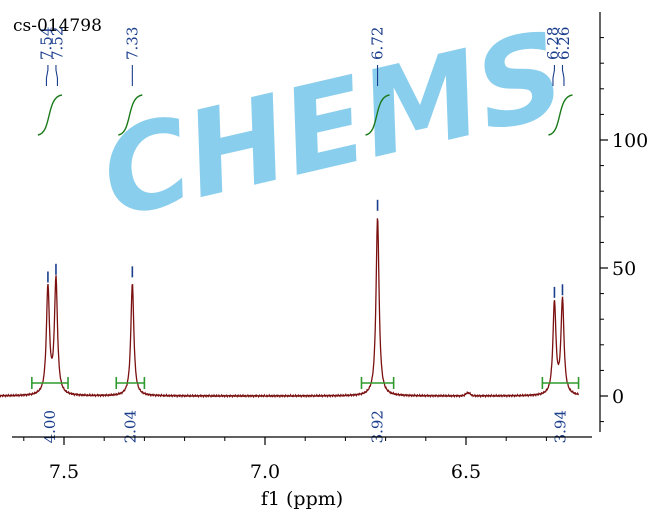 The image size is (654, 515). Describe the element at coordinates (378, 426) in the screenshot. I see `integral-value: 3.92` at that location.